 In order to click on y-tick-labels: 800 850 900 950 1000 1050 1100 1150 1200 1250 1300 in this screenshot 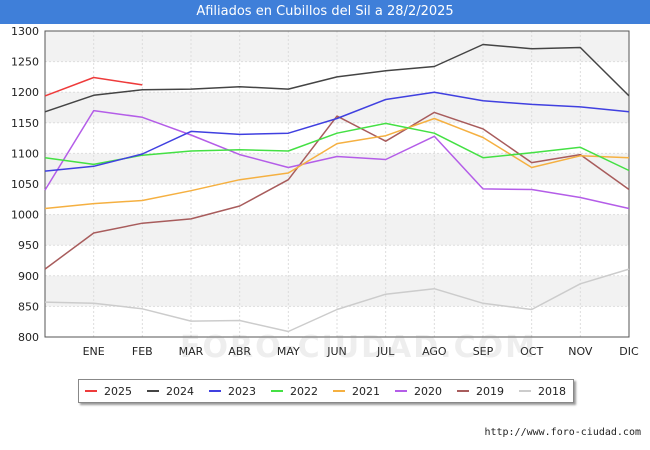, I will do `click(25, 184)`.